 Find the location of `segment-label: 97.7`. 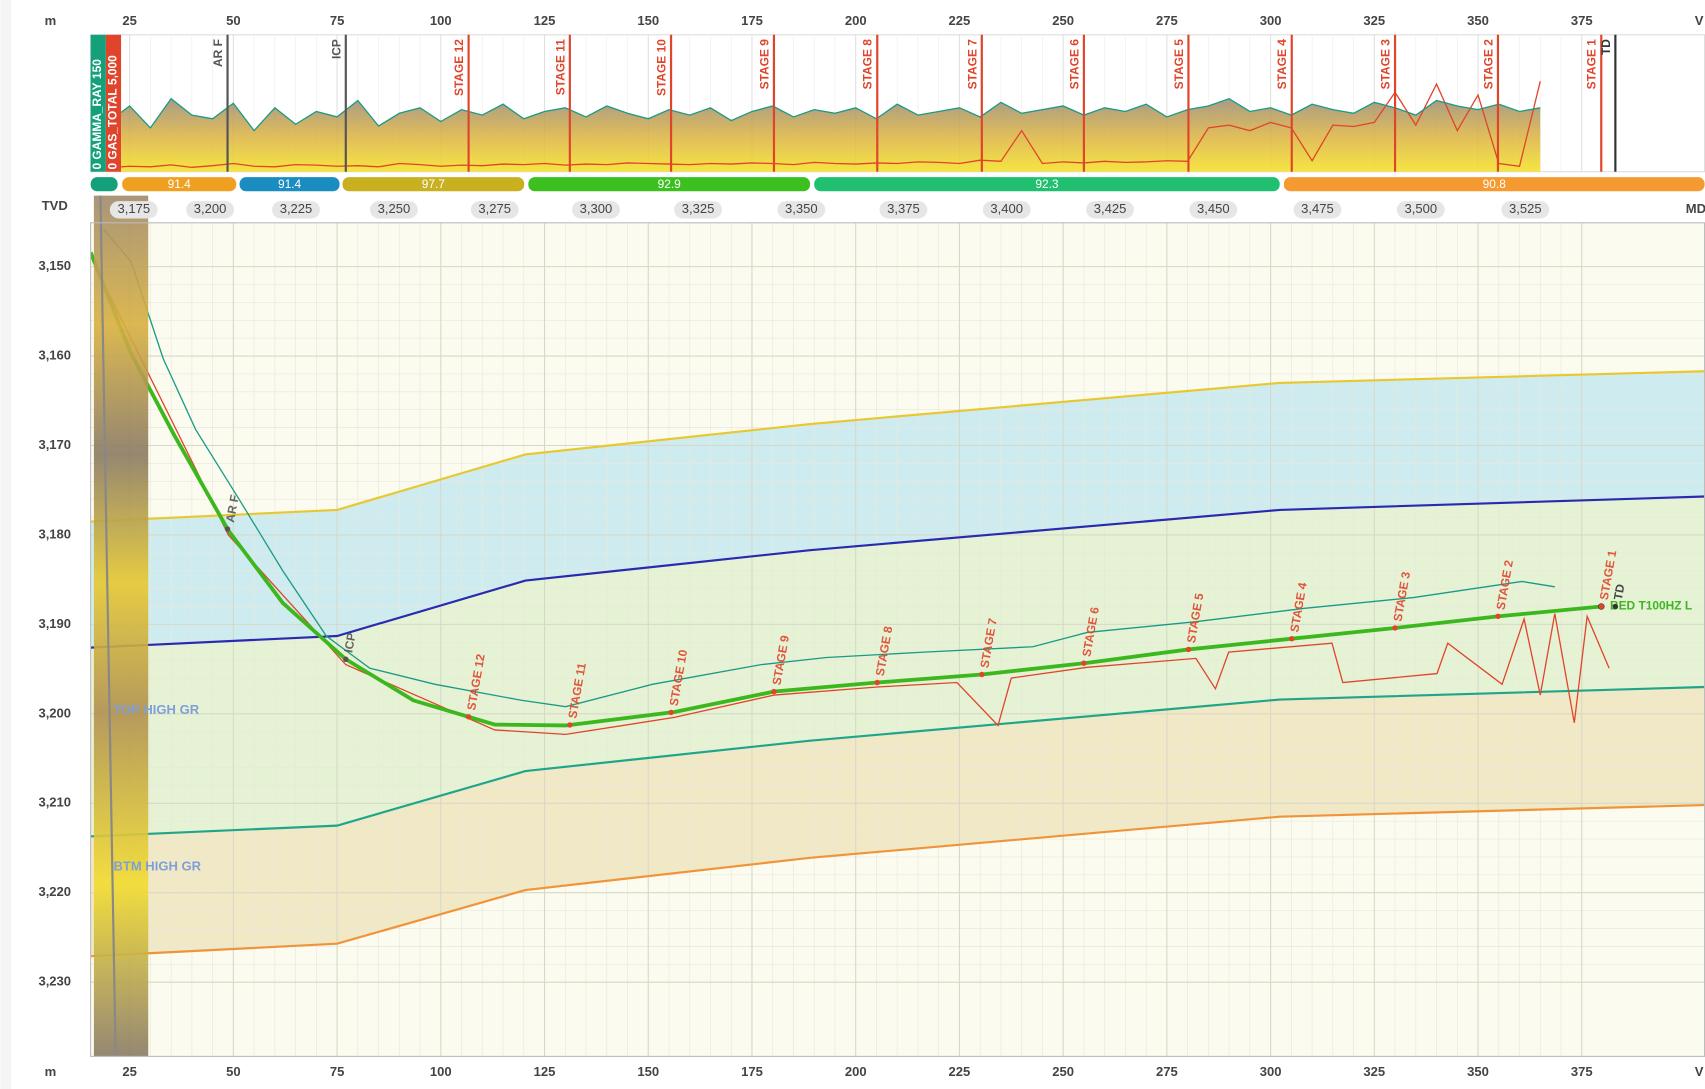

segment-label: 97.7 is located at coordinates (434, 184).